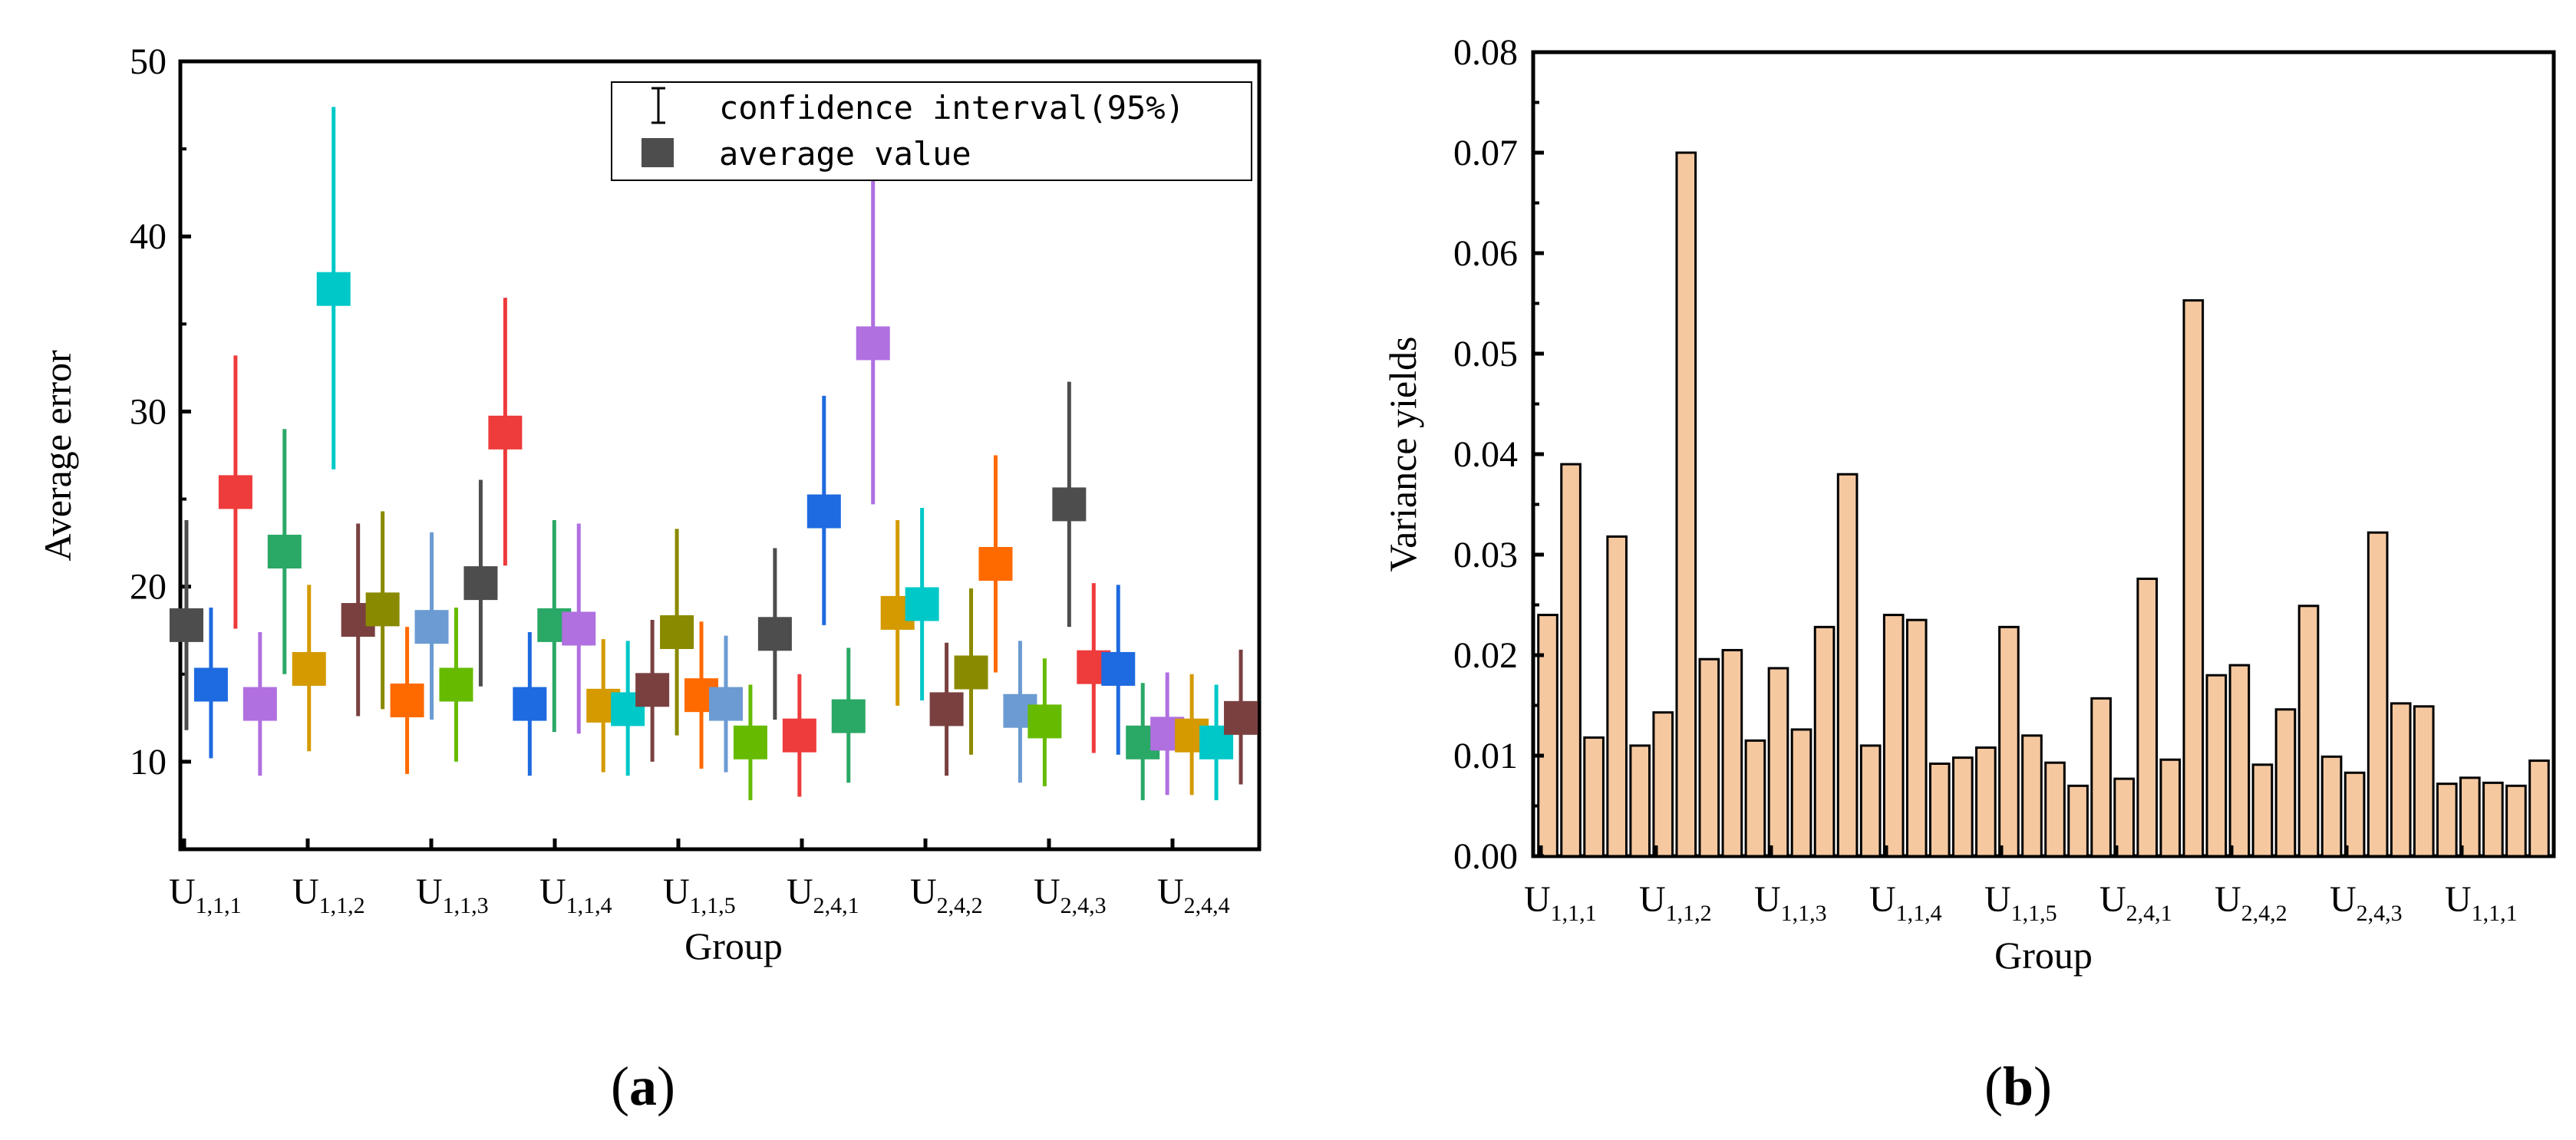 Image resolution: width=2576 pixels, height=1140 pixels. What do you see at coordinates (2018, 1086) in the screenshot?
I see `panel-b-label: (b)` at bounding box center [2018, 1086].